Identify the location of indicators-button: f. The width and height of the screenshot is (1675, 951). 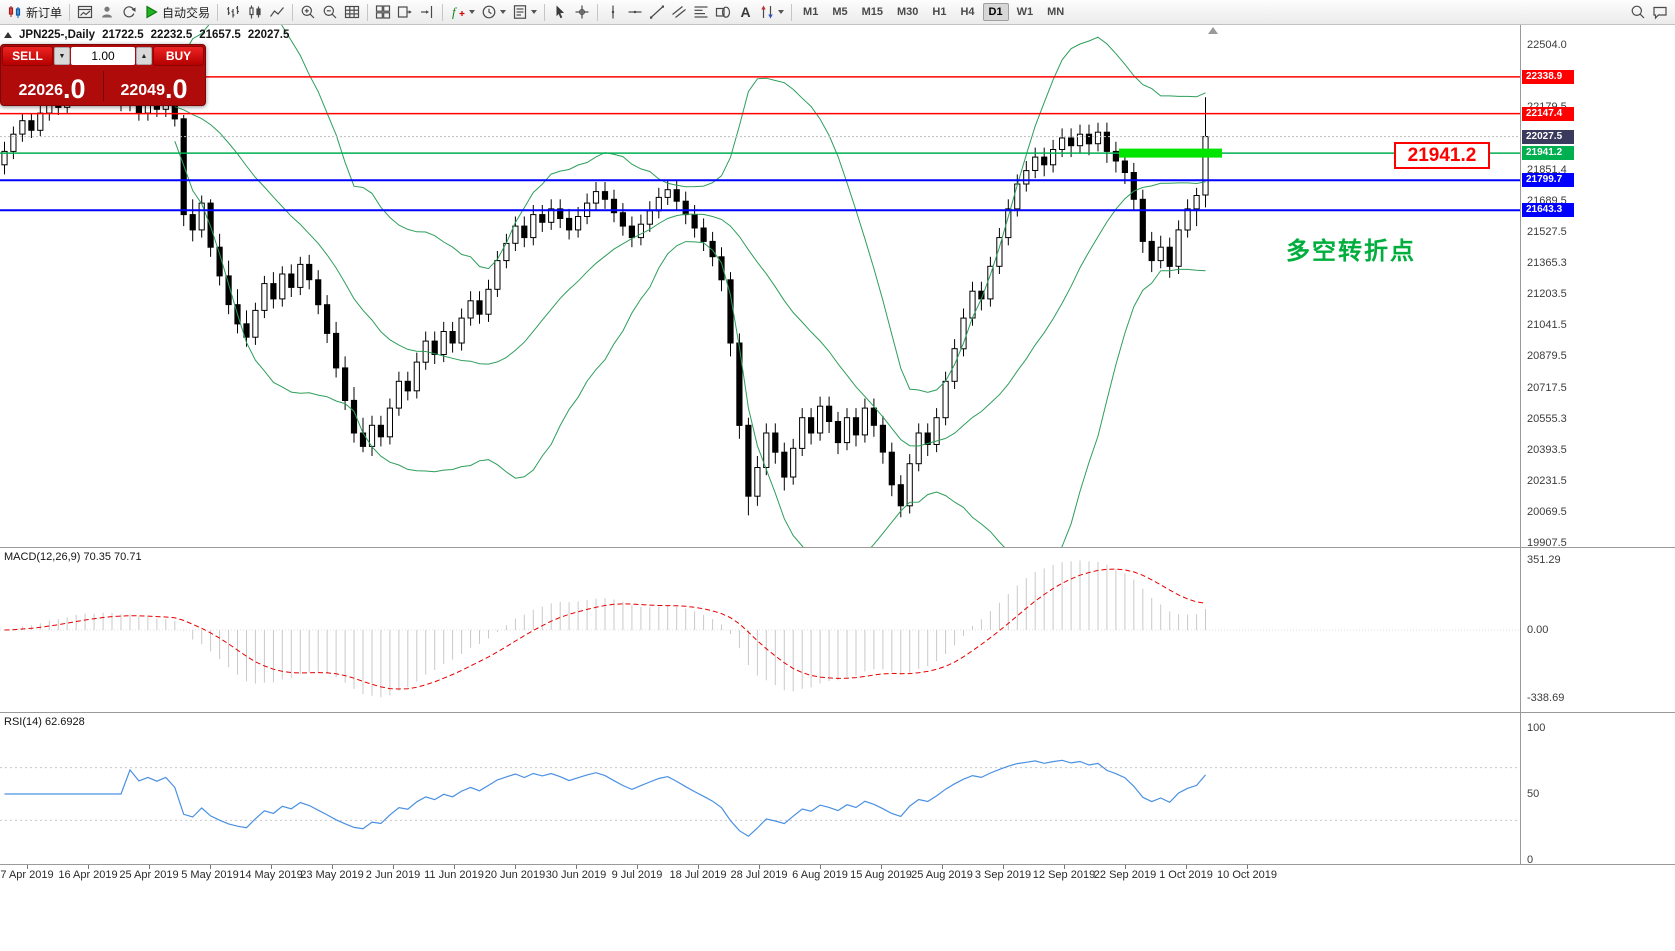
(462, 12).